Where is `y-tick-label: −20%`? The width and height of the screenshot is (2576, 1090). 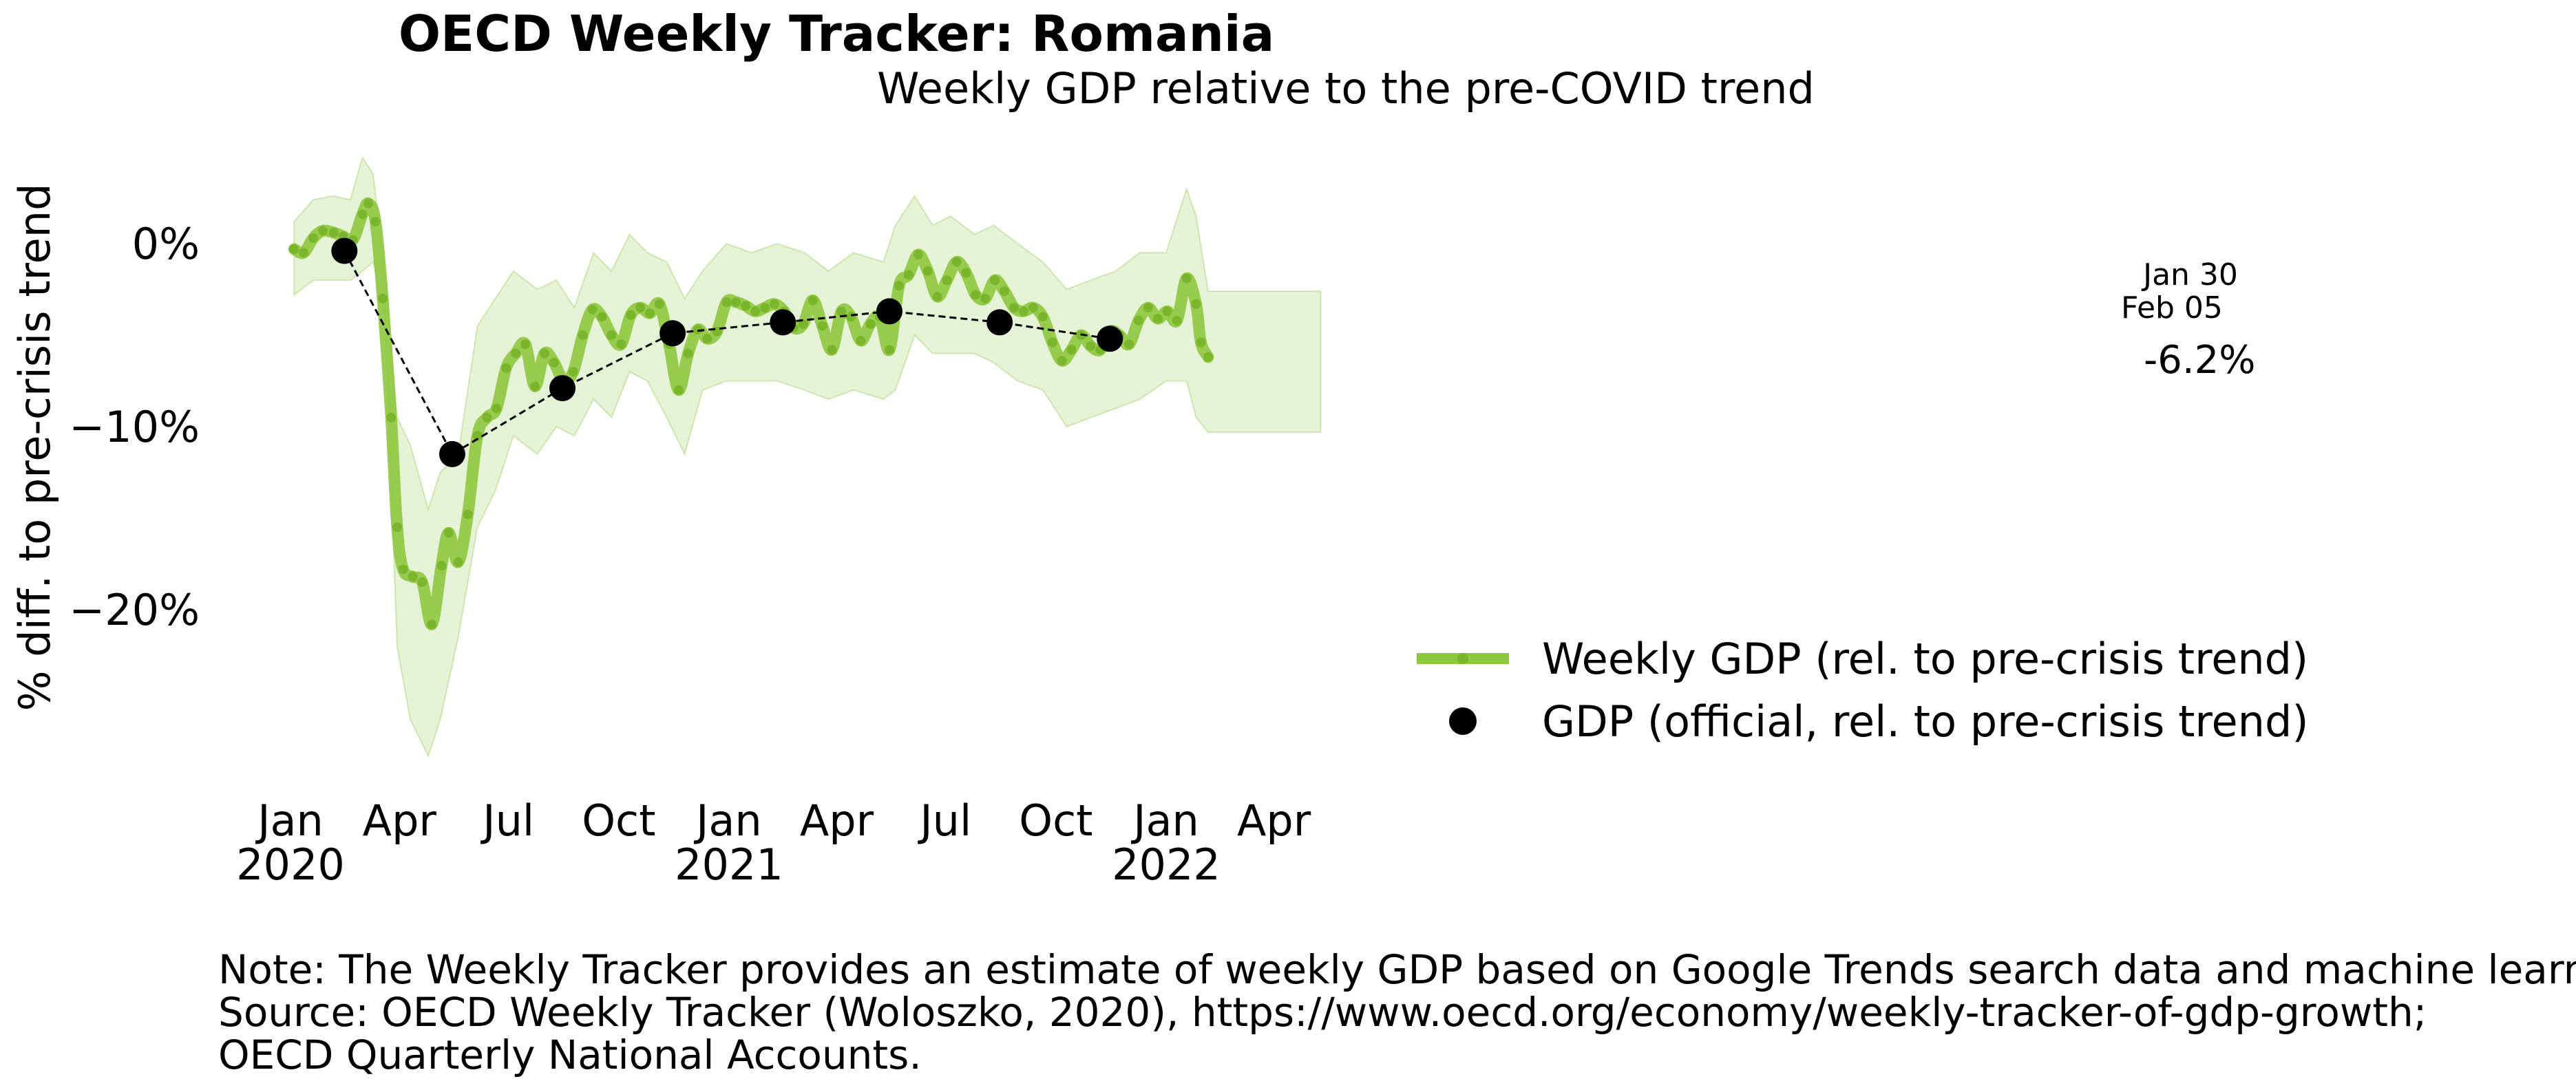
y-tick-label: −20% is located at coordinates (135, 610).